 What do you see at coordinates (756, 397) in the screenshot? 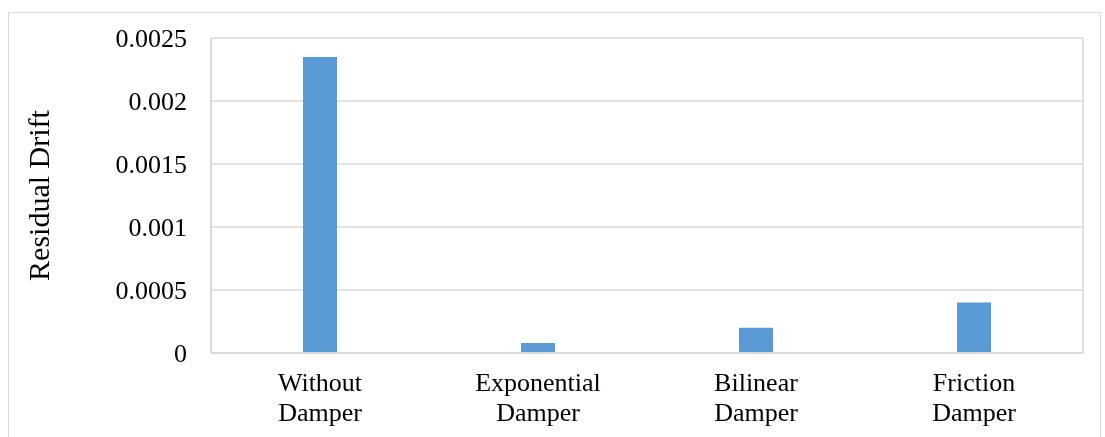
I see `x-tick-label: Bilinear Damper` at bounding box center [756, 397].